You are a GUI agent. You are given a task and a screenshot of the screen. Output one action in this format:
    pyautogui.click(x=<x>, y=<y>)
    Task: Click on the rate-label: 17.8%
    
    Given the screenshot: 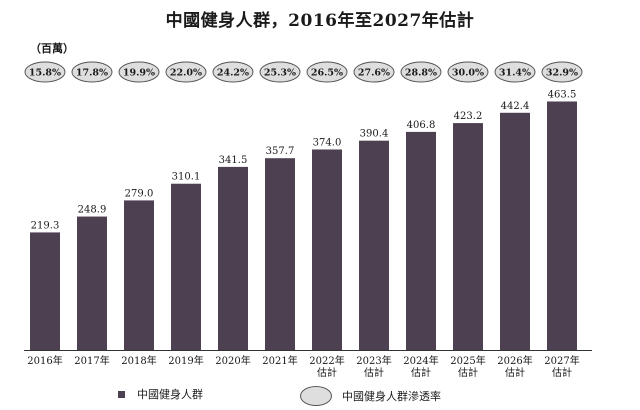 What is the action you would take?
    pyautogui.click(x=92, y=73)
    